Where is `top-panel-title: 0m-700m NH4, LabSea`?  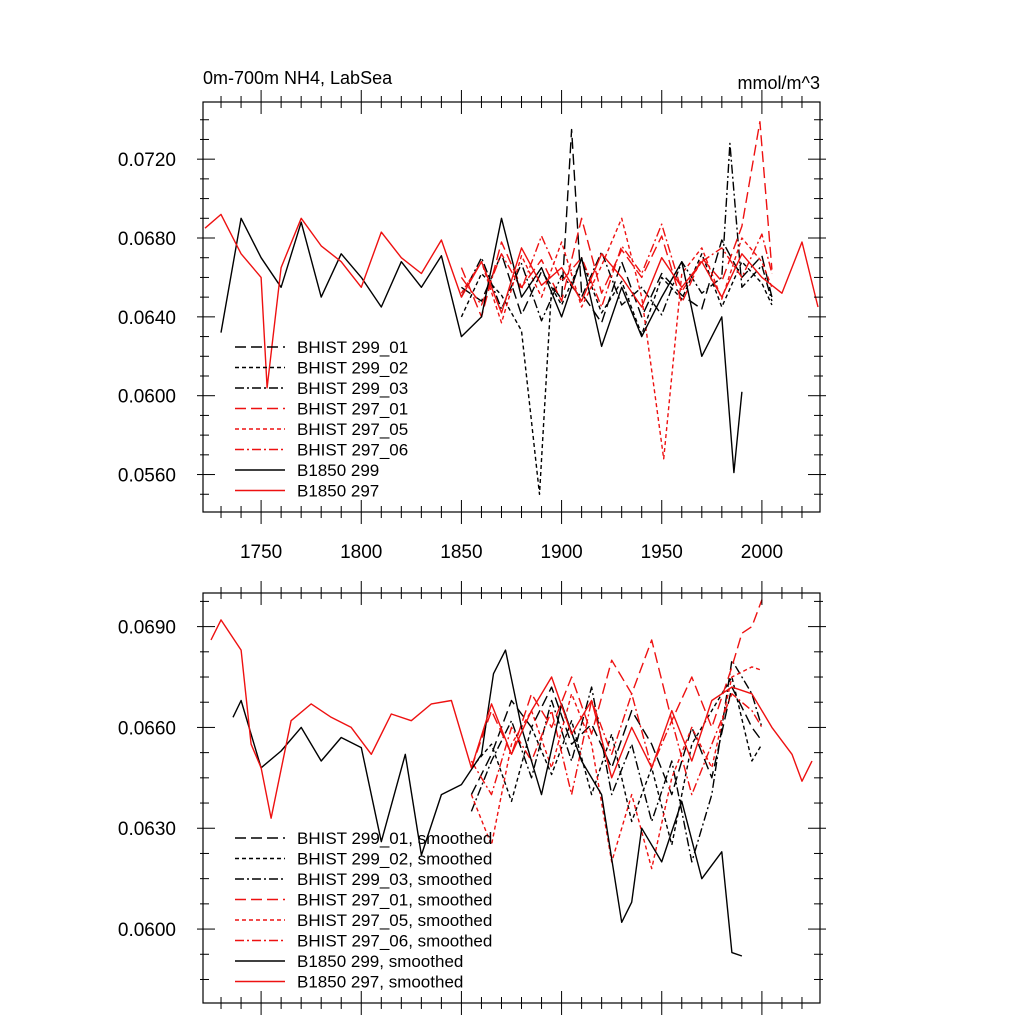 top-panel-title: 0m-700m NH4, LabSea is located at coordinates (298, 78).